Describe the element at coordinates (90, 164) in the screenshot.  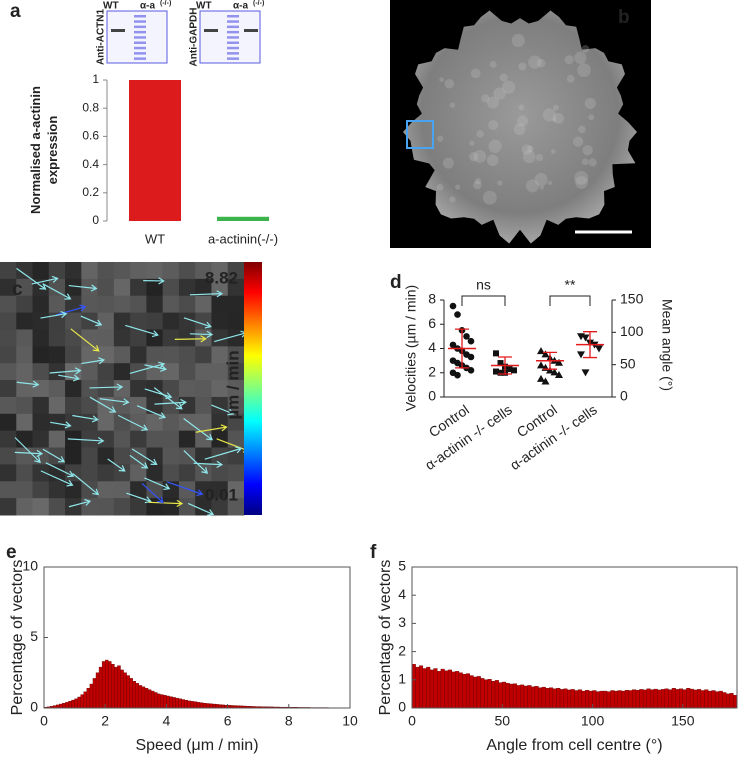
I see `y-tick-label: 0.4` at that location.